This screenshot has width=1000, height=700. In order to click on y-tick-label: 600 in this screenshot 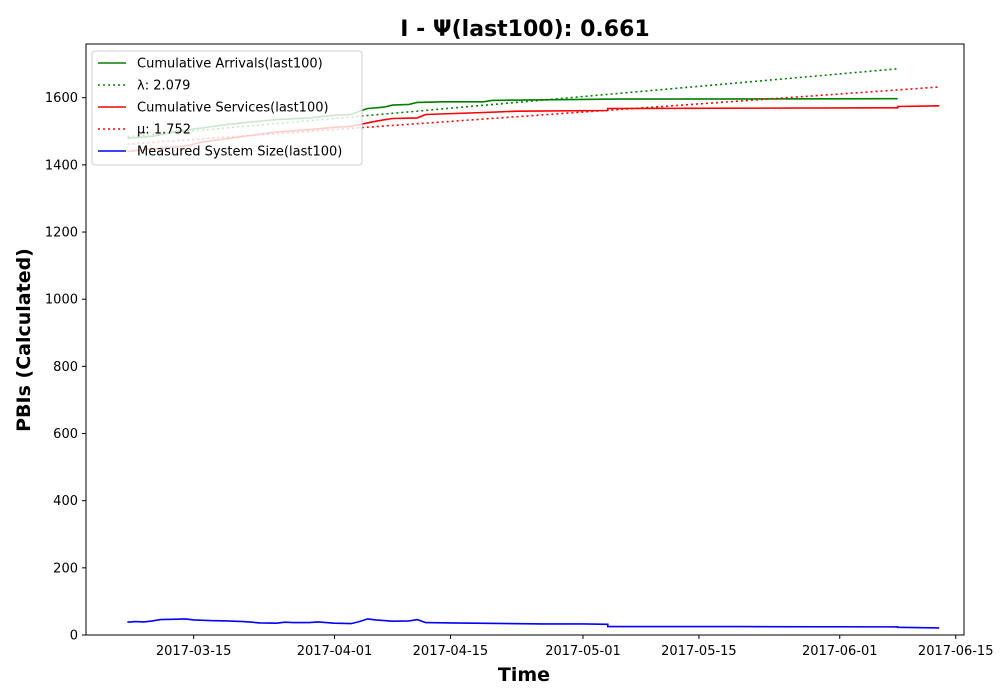, I will do `click(65, 434)`.